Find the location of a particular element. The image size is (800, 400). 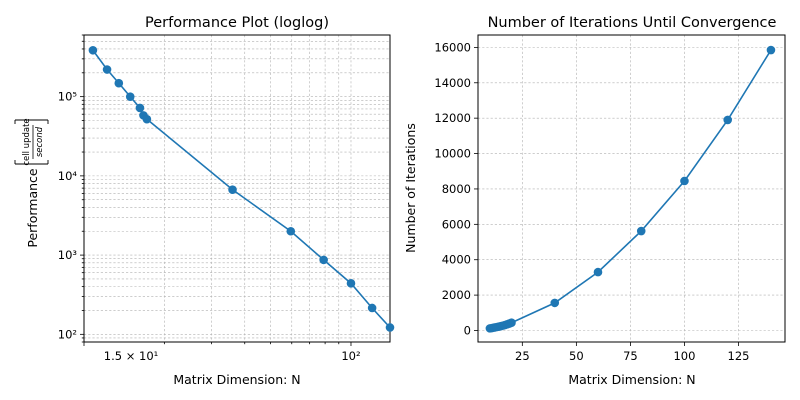

performance-x-tick-label: 1.5 × 10¹ is located at coordinates (131, 356).